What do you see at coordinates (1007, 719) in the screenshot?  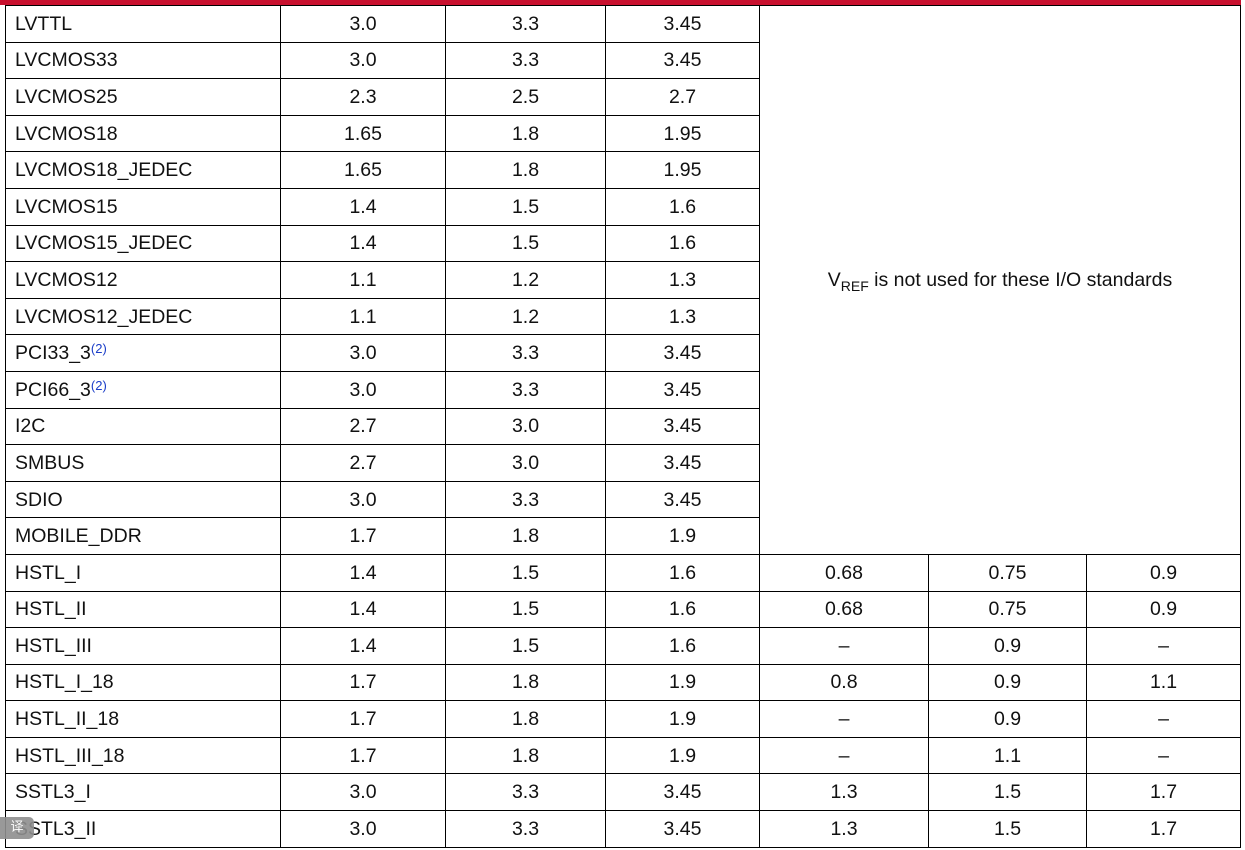 I see `vref-nom-cell: 0.9` at bounding box center [1007, 719].